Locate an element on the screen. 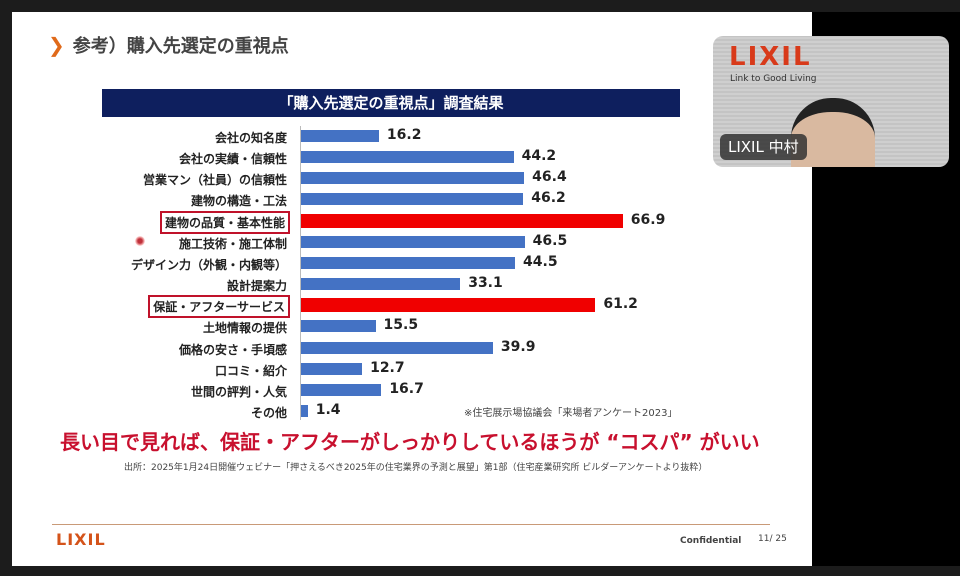 This screenshot has height=576, width=960. data-label: 44.5 is located at coordinates (540, 261).